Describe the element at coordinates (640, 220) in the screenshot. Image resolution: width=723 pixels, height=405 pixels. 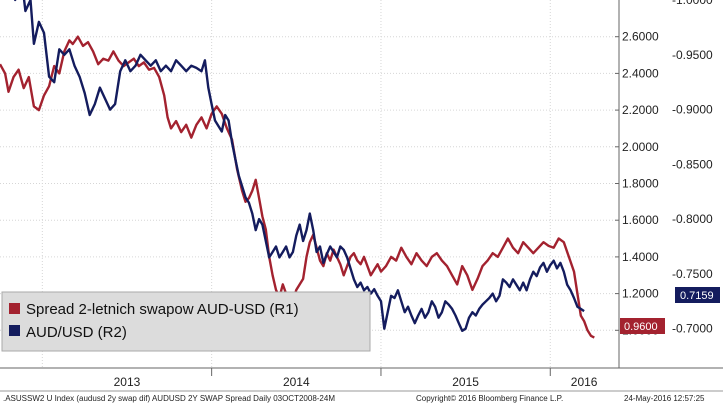
I see `r1-tick-label-5: 1.6000` at that location.